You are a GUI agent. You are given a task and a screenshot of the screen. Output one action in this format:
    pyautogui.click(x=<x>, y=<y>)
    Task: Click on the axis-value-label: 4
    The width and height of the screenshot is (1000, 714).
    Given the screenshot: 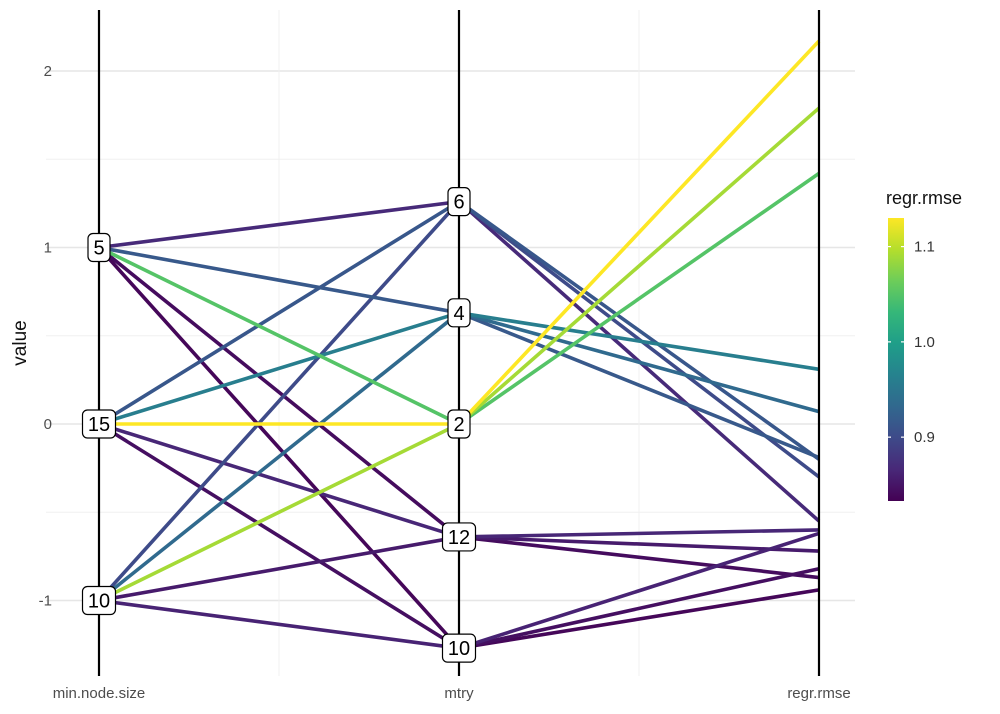 What is the action you would take?
    pyautogui.click(x=459, y=313)
    